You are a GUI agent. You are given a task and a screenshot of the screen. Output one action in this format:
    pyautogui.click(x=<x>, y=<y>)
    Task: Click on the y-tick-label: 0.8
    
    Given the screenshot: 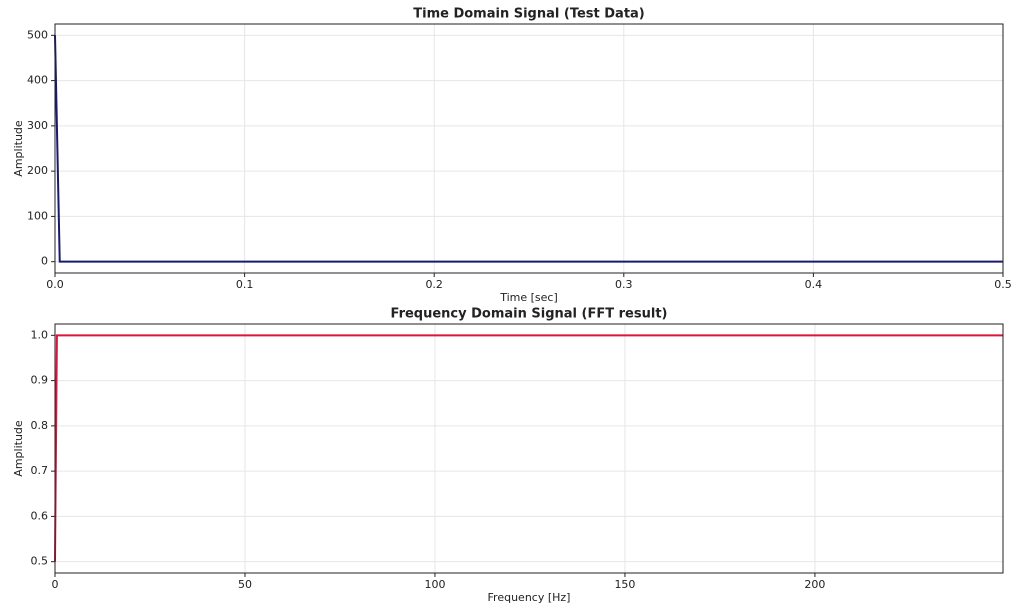 What is the action you would take?
    pyautogui.click(x=40, y=425)
    